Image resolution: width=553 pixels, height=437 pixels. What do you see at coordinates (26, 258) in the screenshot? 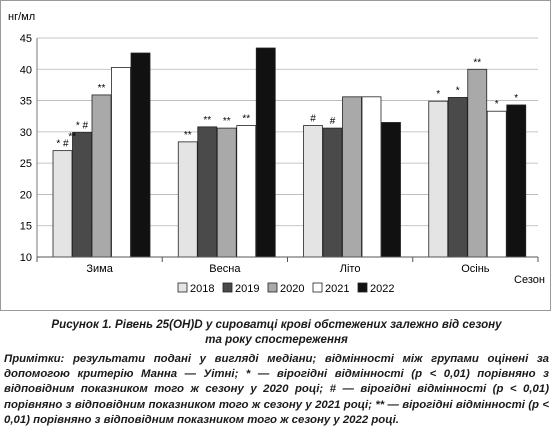
I see `y-tick-label-10: 10` at bounding box center [26, 258].